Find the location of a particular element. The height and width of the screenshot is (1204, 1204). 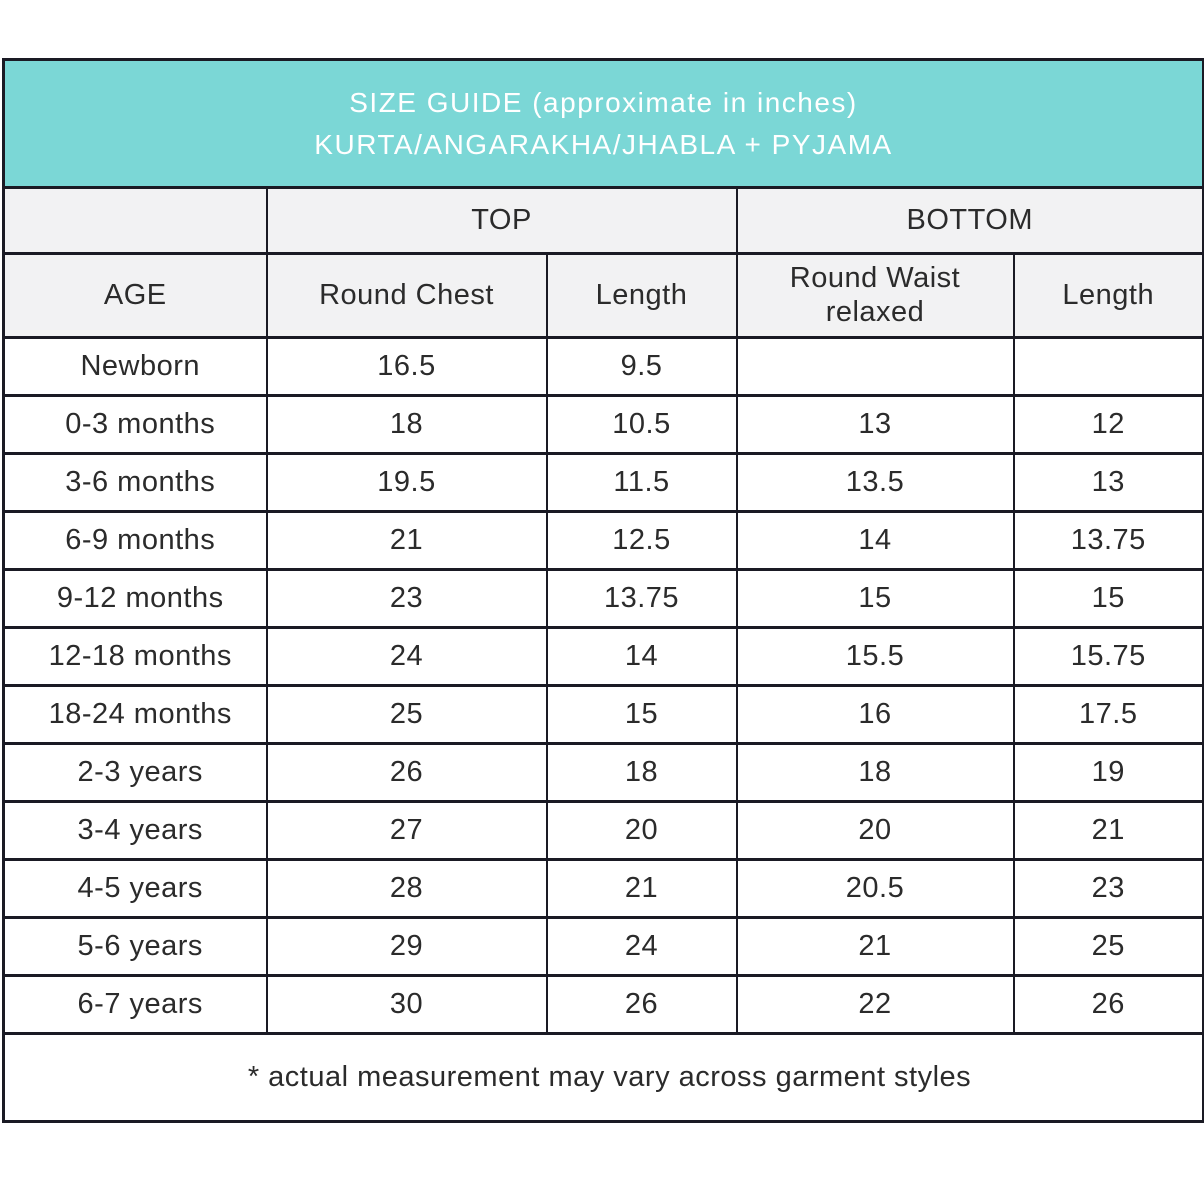

value-cell: 12 is located at coordinates (1108, 424).